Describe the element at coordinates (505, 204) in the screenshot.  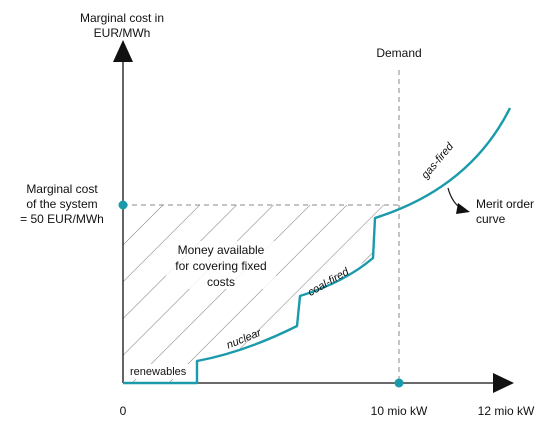
I see `merit-order-label-line1: Merit order` at that location.